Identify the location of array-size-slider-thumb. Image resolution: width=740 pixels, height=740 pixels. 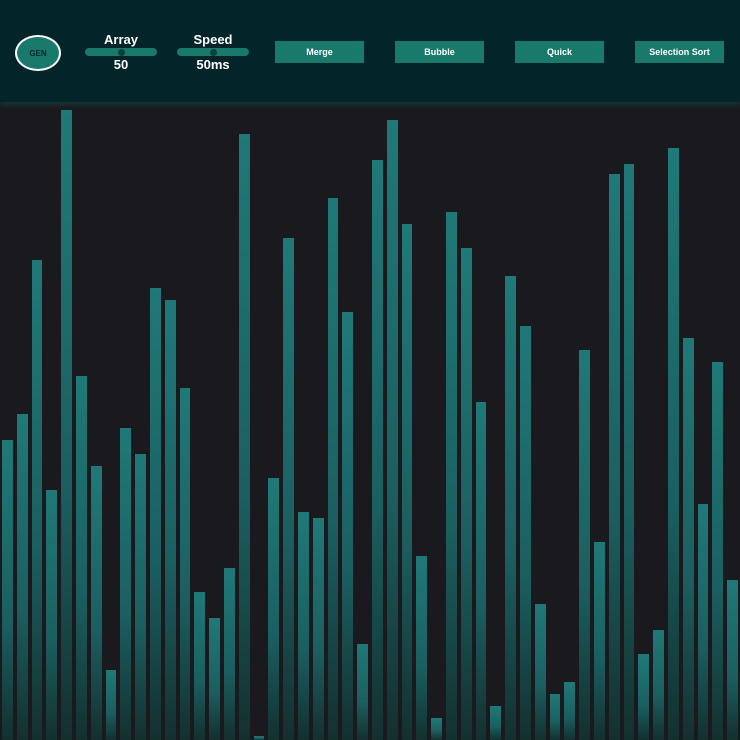
(121, 52).